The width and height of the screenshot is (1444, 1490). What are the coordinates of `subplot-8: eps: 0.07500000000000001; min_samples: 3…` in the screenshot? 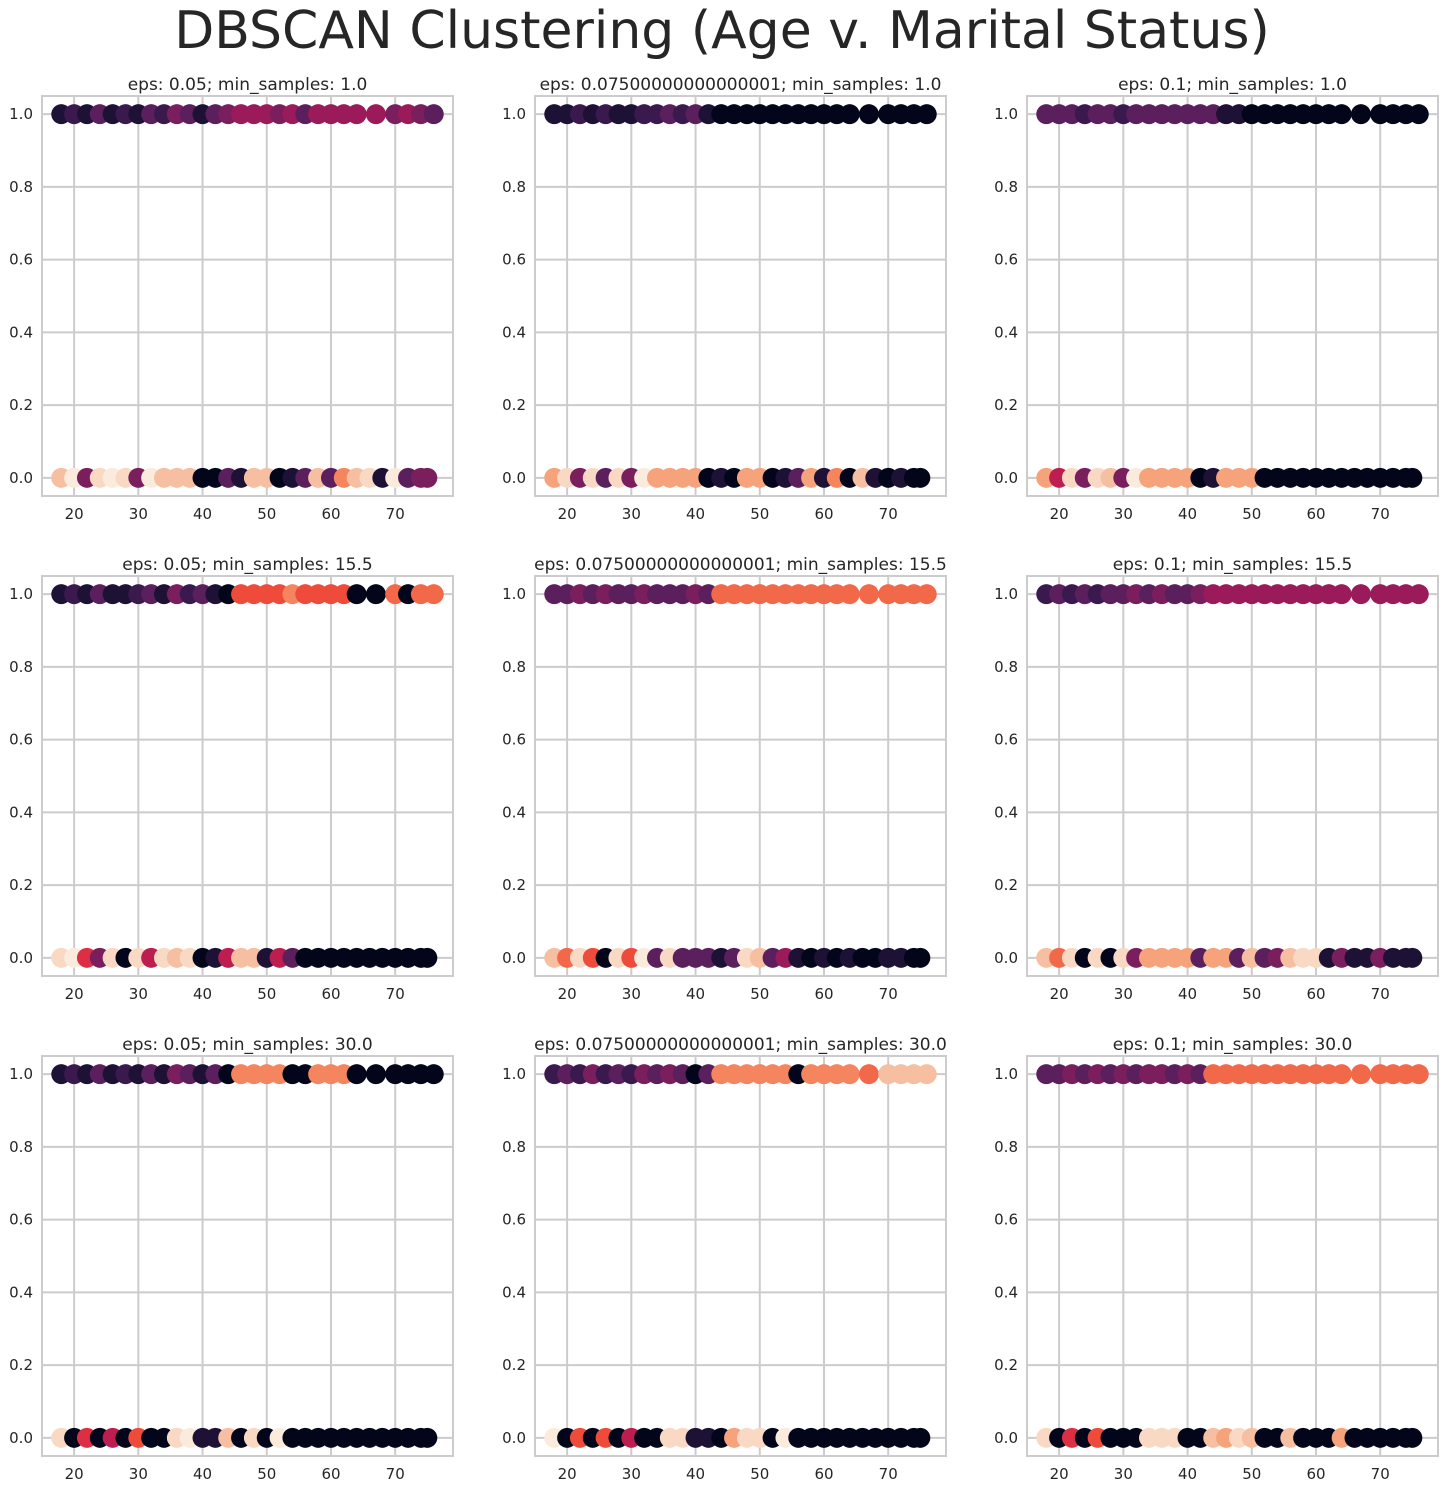 It's located at (724, 1259).